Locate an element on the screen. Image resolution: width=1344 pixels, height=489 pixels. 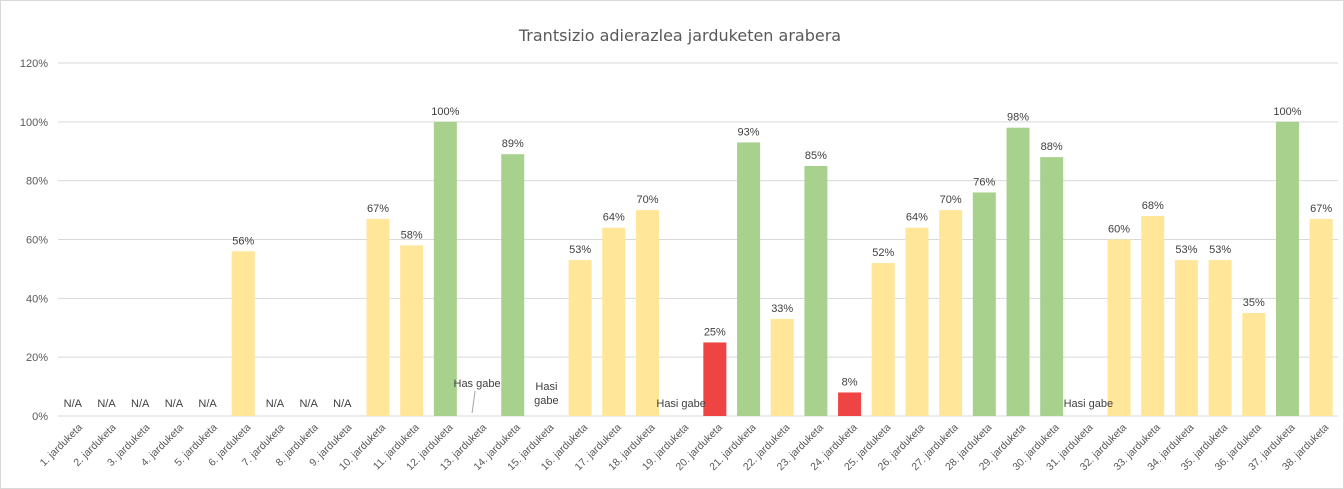
data-label: 88% is located at coordinates (1052, 147).